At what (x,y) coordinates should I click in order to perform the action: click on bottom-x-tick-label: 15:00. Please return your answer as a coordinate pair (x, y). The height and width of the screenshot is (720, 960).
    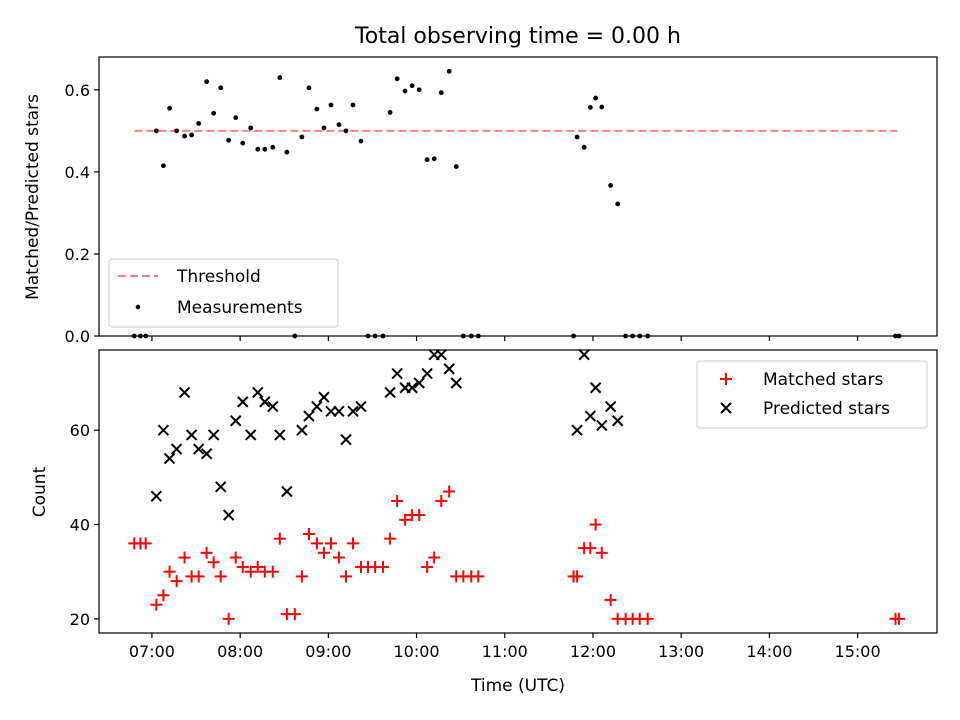
    Looking at the image, I should click on (858, 651).